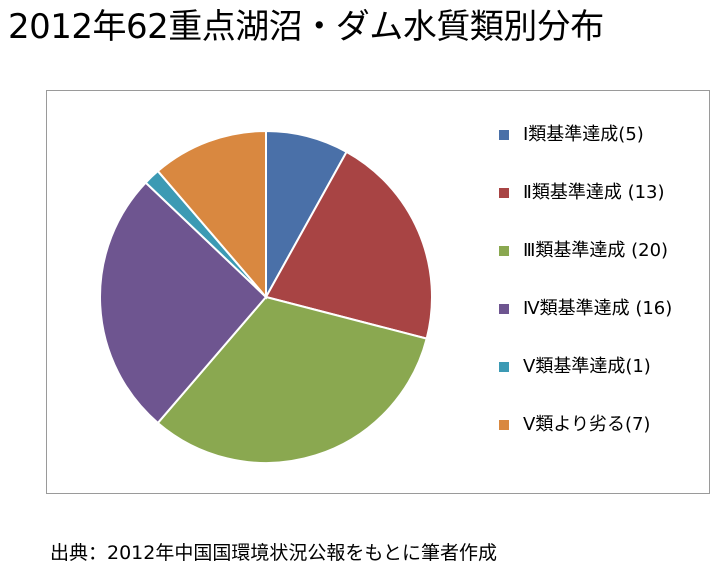 This screenshot has width=713, height=575. What do you see at coordinates (583, 134) in the screenshot?
I see `legend-label-class-1: Ⅰ類基準達成(5)` at bounding box center [583, 134].